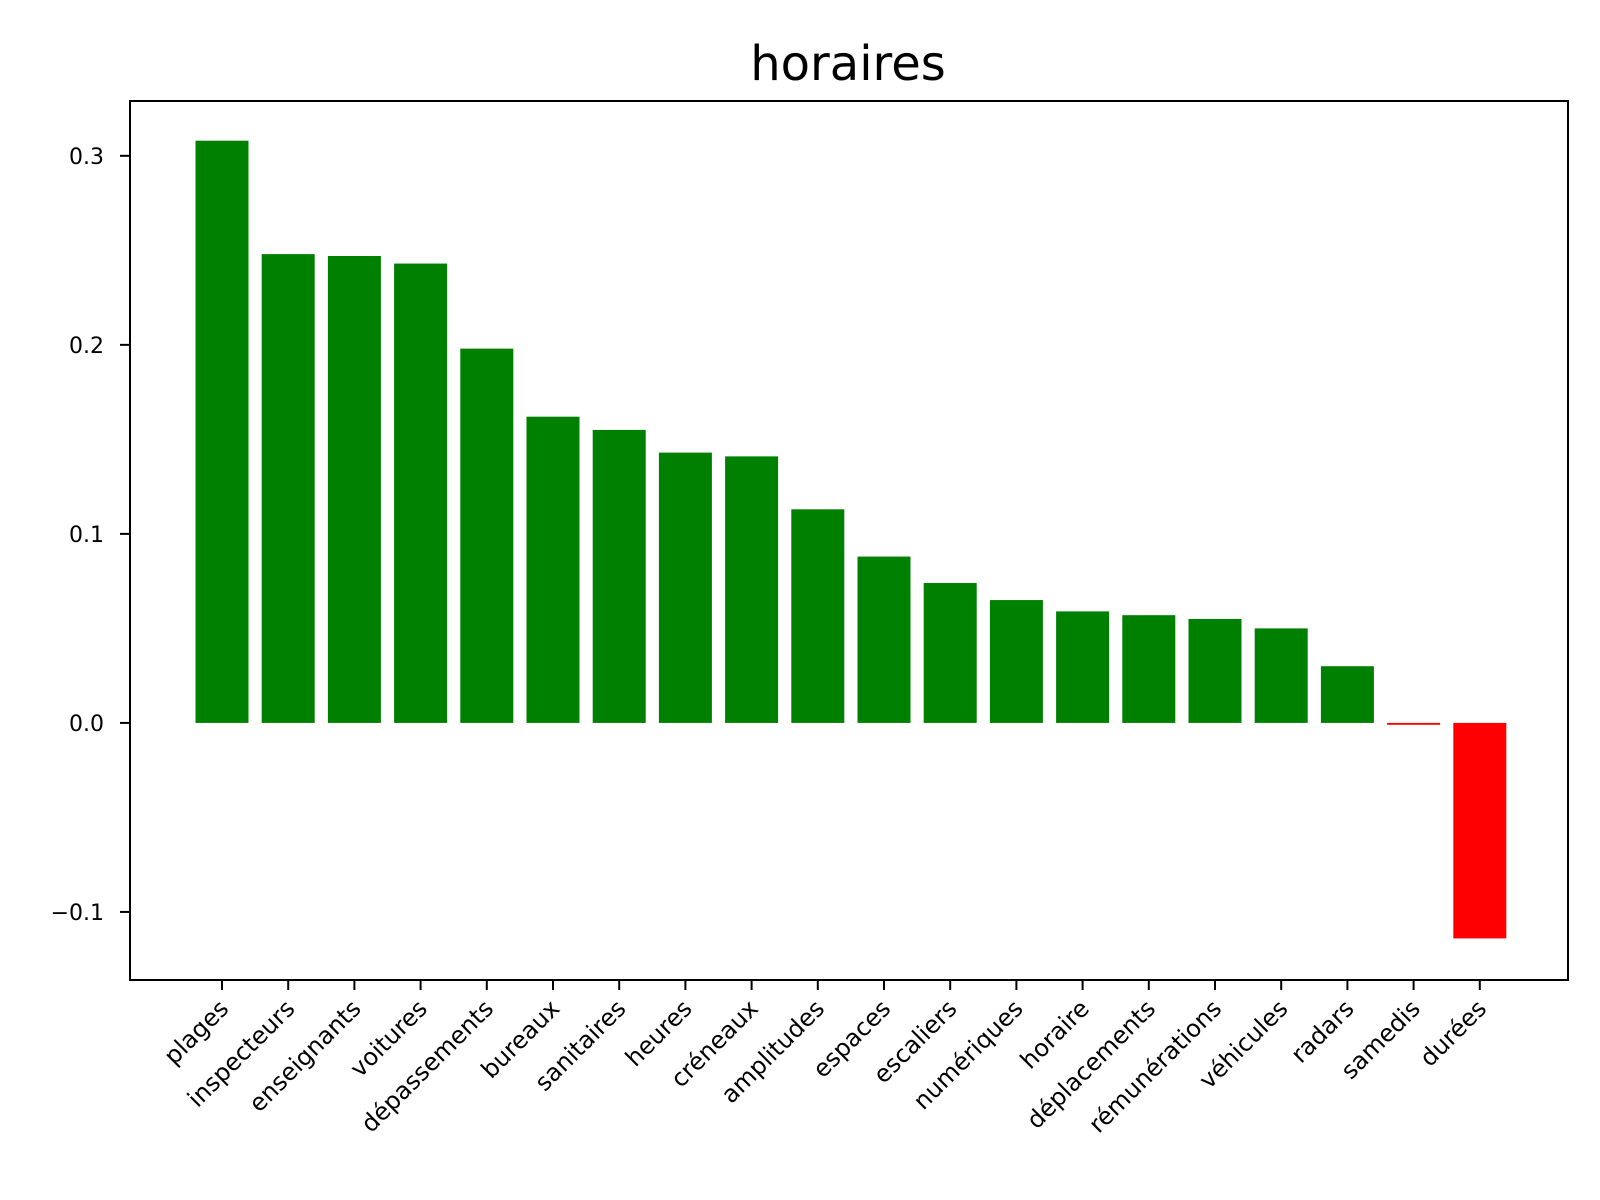 Image resolution: width=1600 pixels, height=1200 pixels. What do you see at coordinates (818, 616) in the screenshot?
I see `bar-amplitudes` at bounding box center [818, 616].